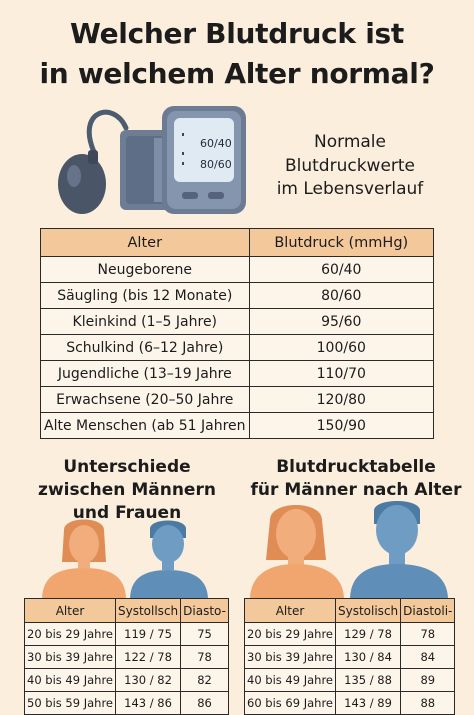 This screenshot has height=715, width=474. What do you see at coordinates (204, 634) in the screenshot?
I see `cell-diastolic: 75` at bounding box center [204, 634].